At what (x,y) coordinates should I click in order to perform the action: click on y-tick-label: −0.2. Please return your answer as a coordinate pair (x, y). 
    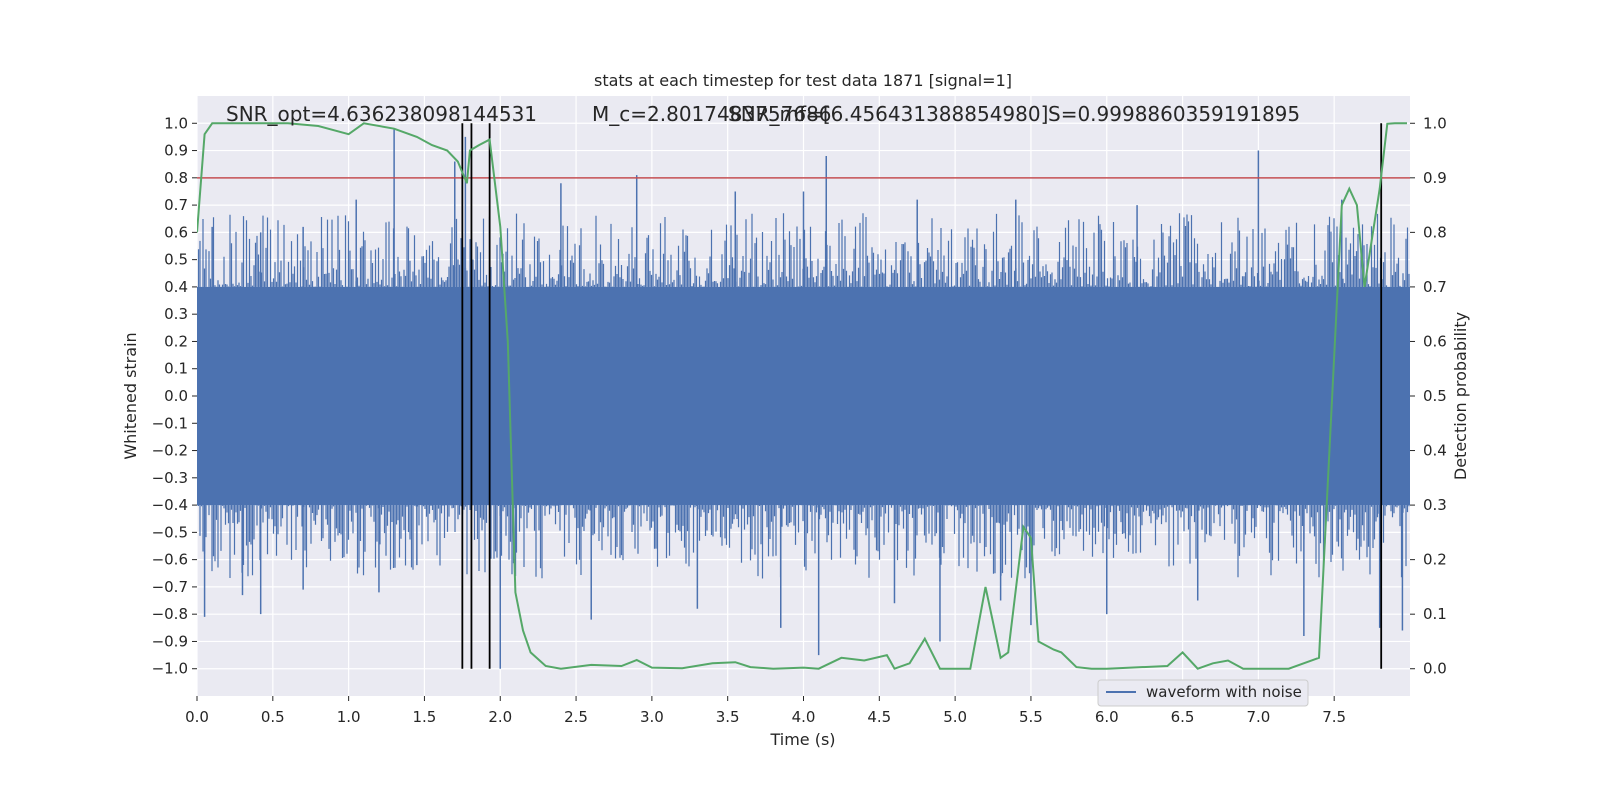
    Looking at the image, I should click on (170, 451).